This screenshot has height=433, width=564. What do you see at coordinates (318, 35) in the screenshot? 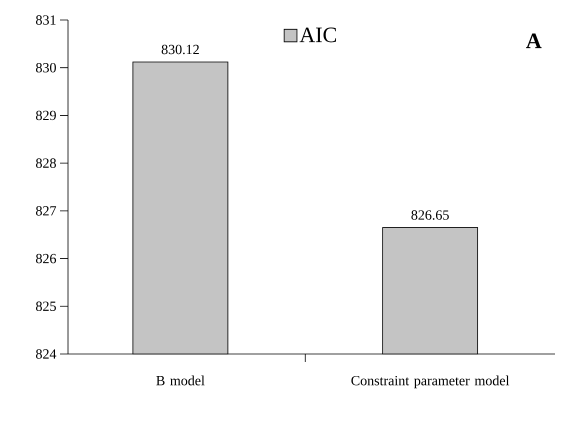
I see `legend-label: AIC` at bounding box center [318, 35].